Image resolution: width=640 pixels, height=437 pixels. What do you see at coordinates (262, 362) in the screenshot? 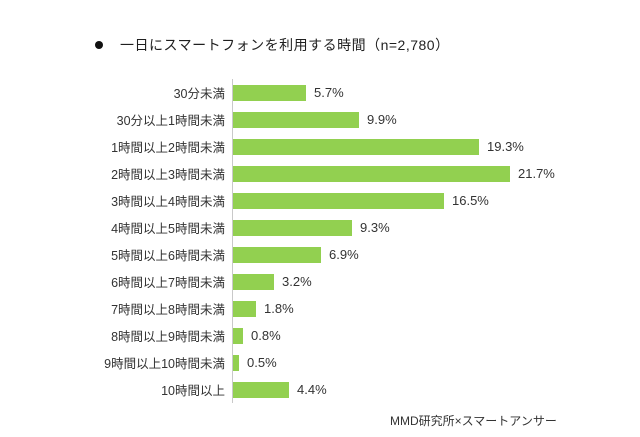
I see `value-label: 0.5%` at bounding box center [262, 362].